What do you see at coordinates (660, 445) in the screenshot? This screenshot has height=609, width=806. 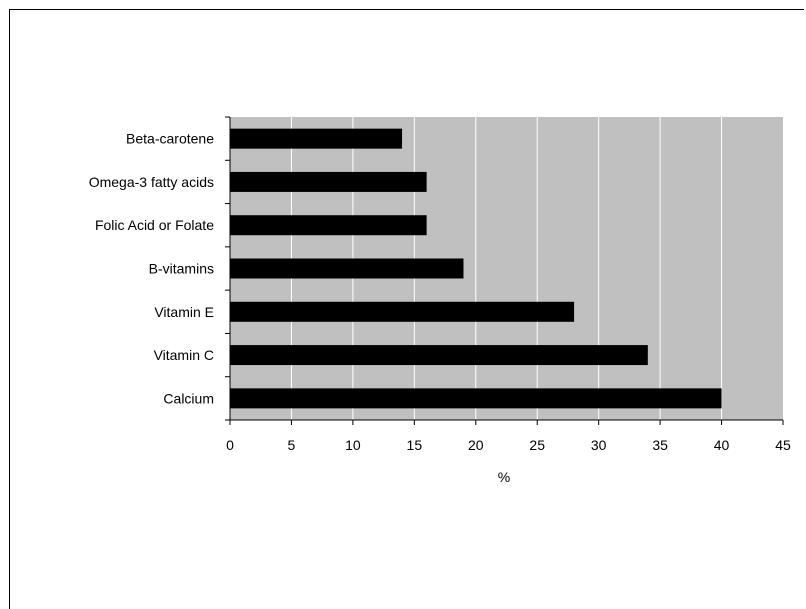 I see `x-tick-label: 35` at bounding box center [660, 445].